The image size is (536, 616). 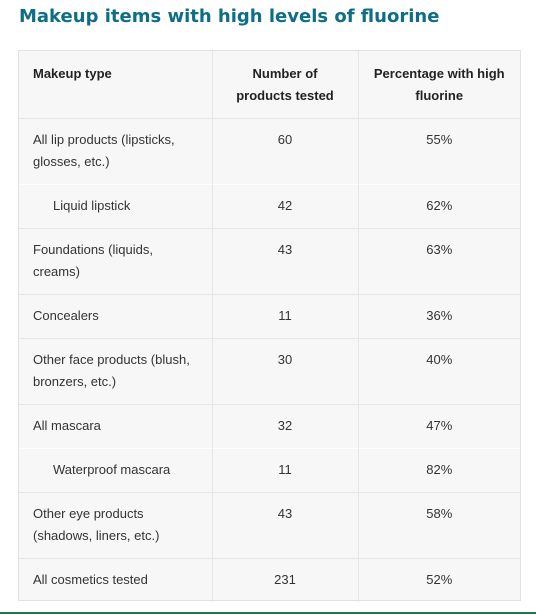 I want to click on products-tested-cell: 60, so click(x=284, y=151).